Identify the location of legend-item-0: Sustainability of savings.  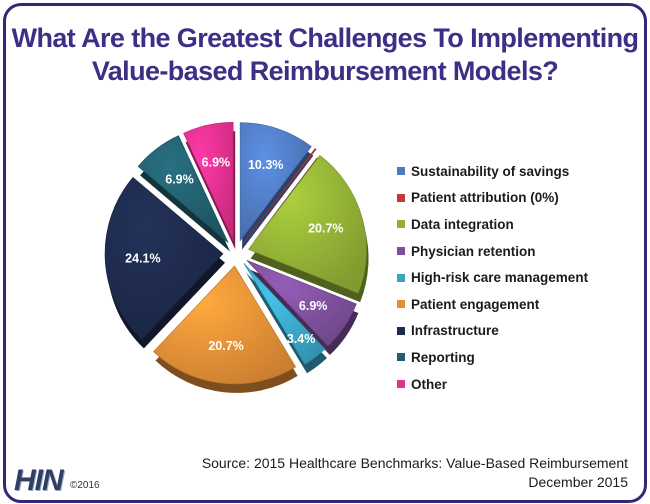
(492, 171).